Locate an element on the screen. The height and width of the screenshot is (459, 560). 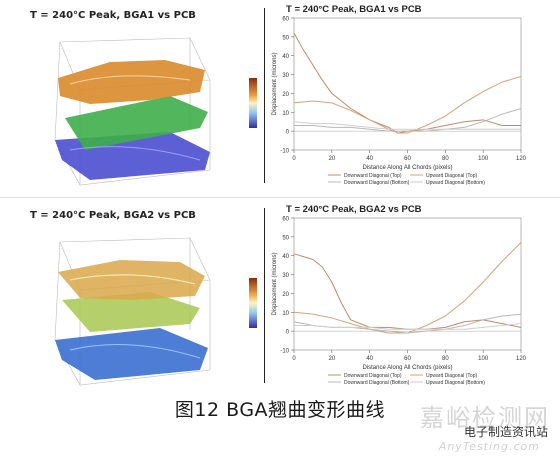
bottom-surface is located at coordinates (131, 354).